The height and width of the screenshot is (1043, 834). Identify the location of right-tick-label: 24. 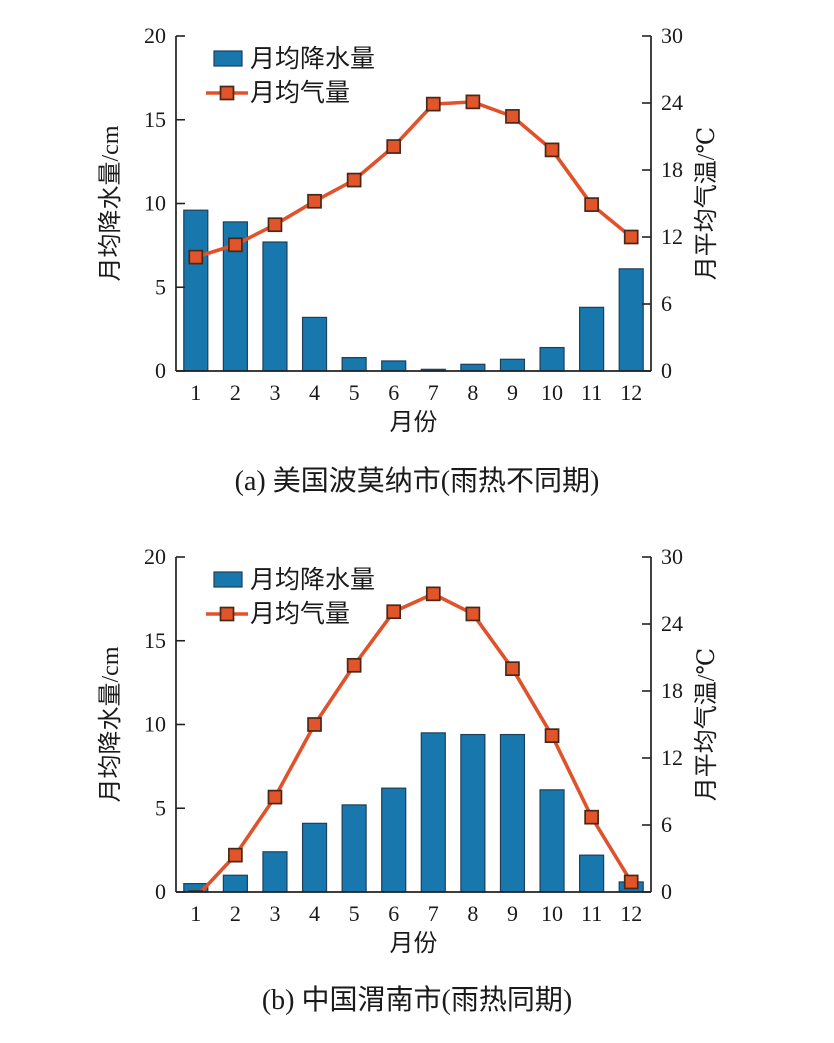
(672, 623).